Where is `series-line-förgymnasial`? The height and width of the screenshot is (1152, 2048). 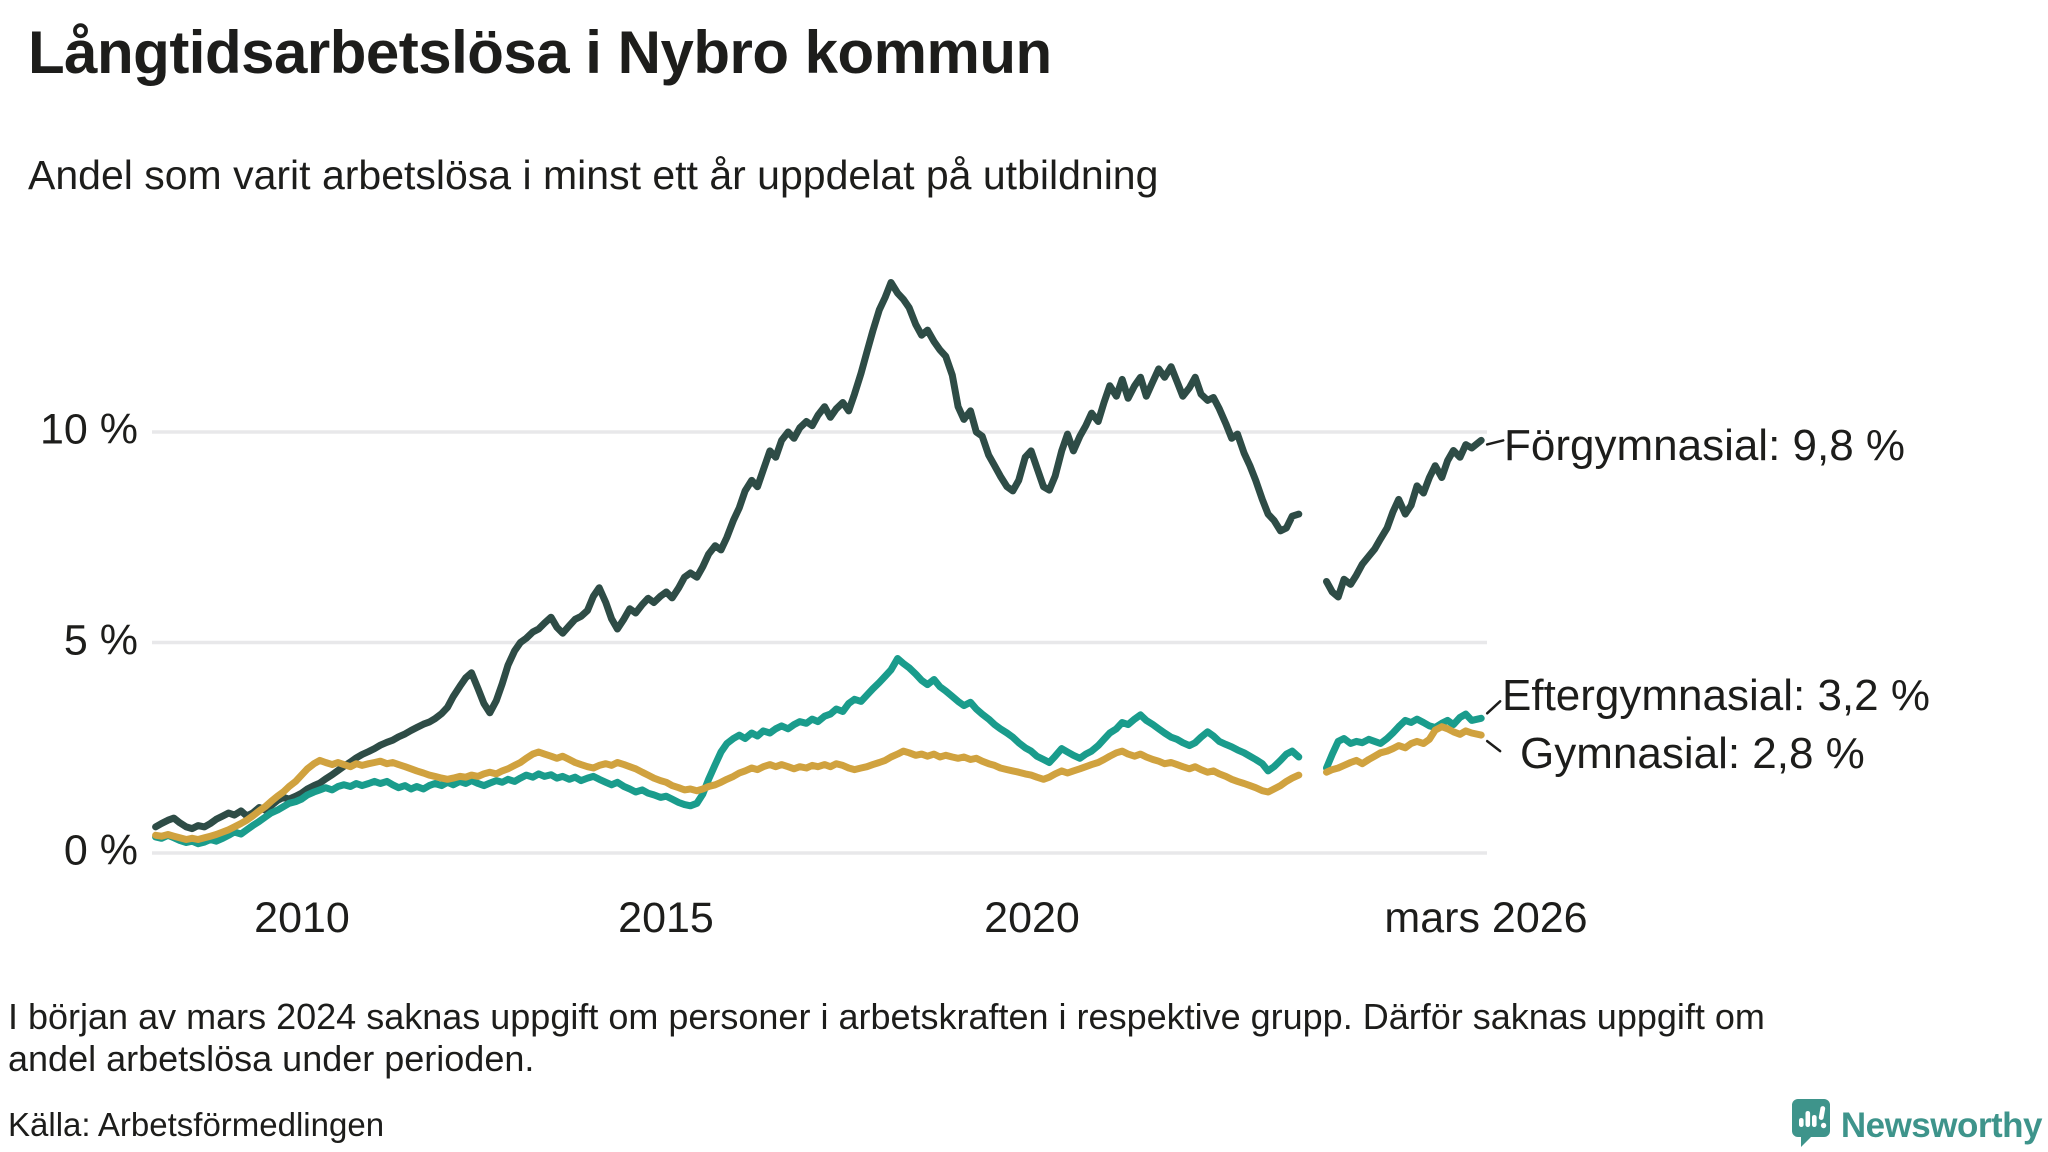
series-line-förgymnasial is located at coordinates (1404, 518).